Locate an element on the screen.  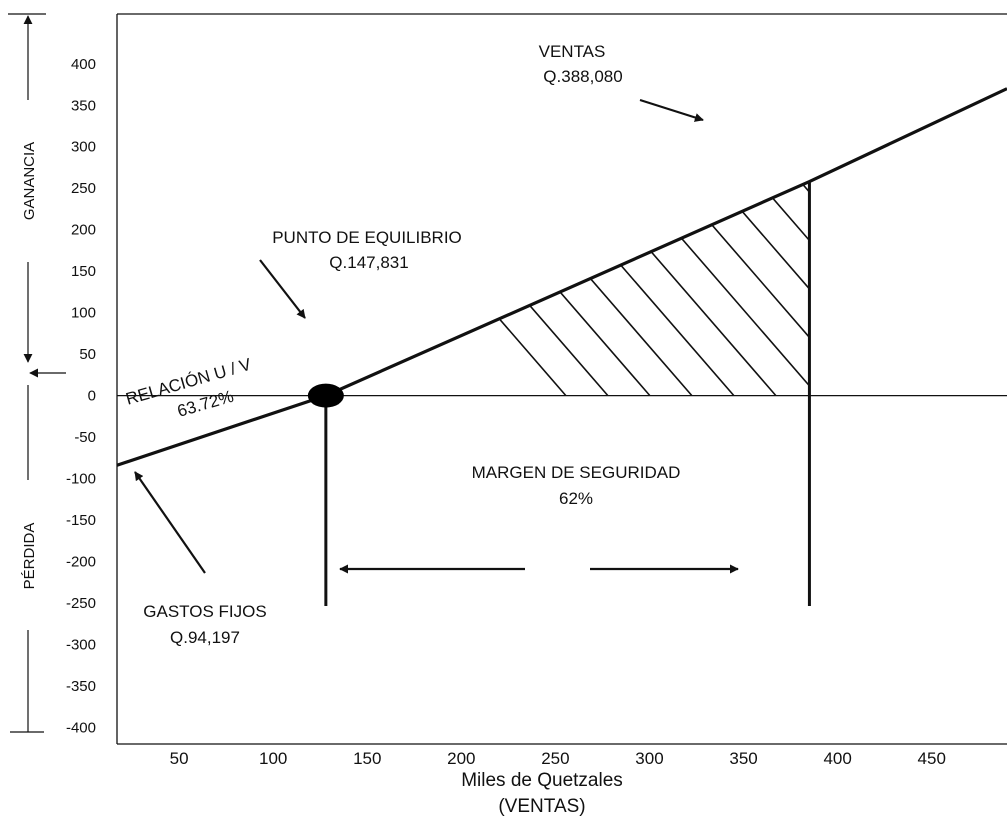
y-tick-label: -350 is located at coordinates (81, 686).